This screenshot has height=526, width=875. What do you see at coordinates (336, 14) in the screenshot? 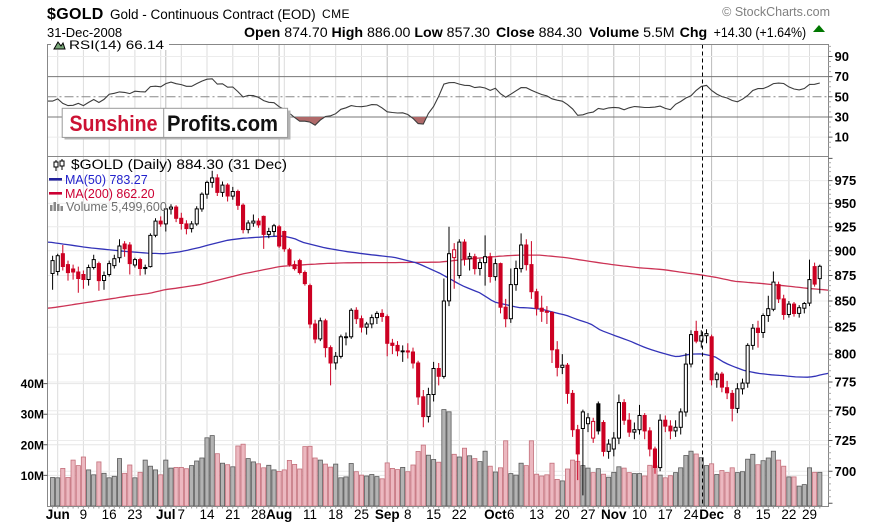
I see `svg-text: CME` at bounding box center [336, 14].